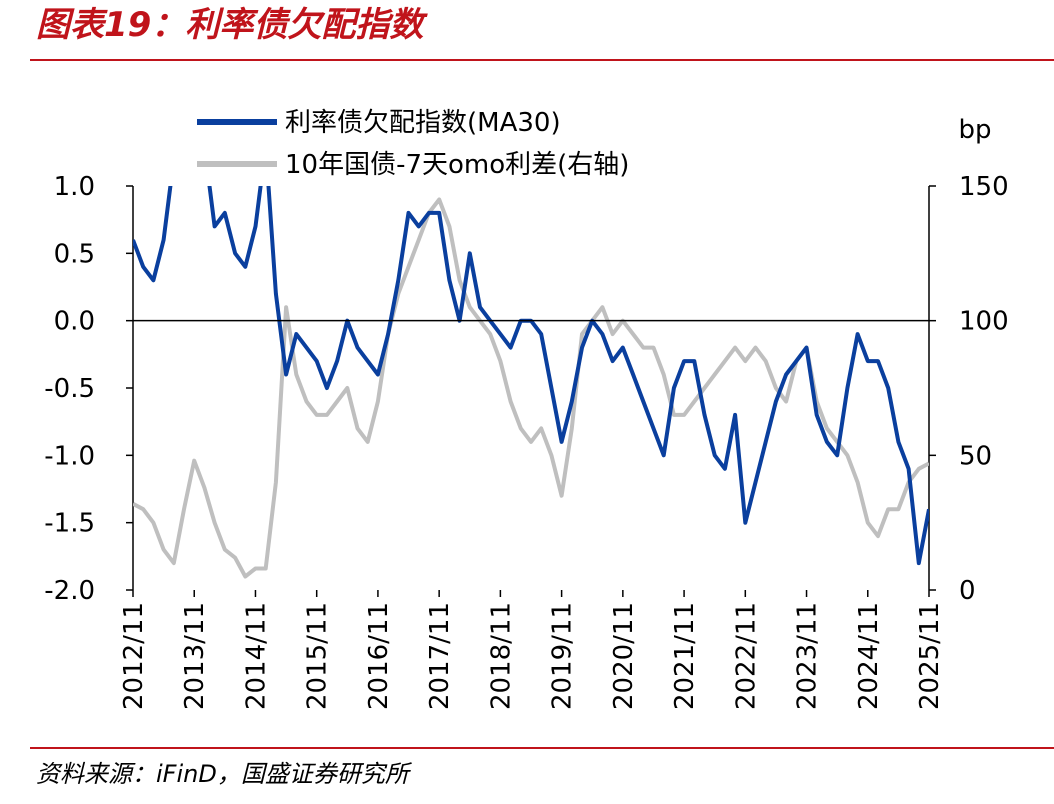 This screenshot has height=804, width=1054. Describe the element at coordinates (74, 254) in the screenshot. I see `y-tick-label: 0.5` at that location.